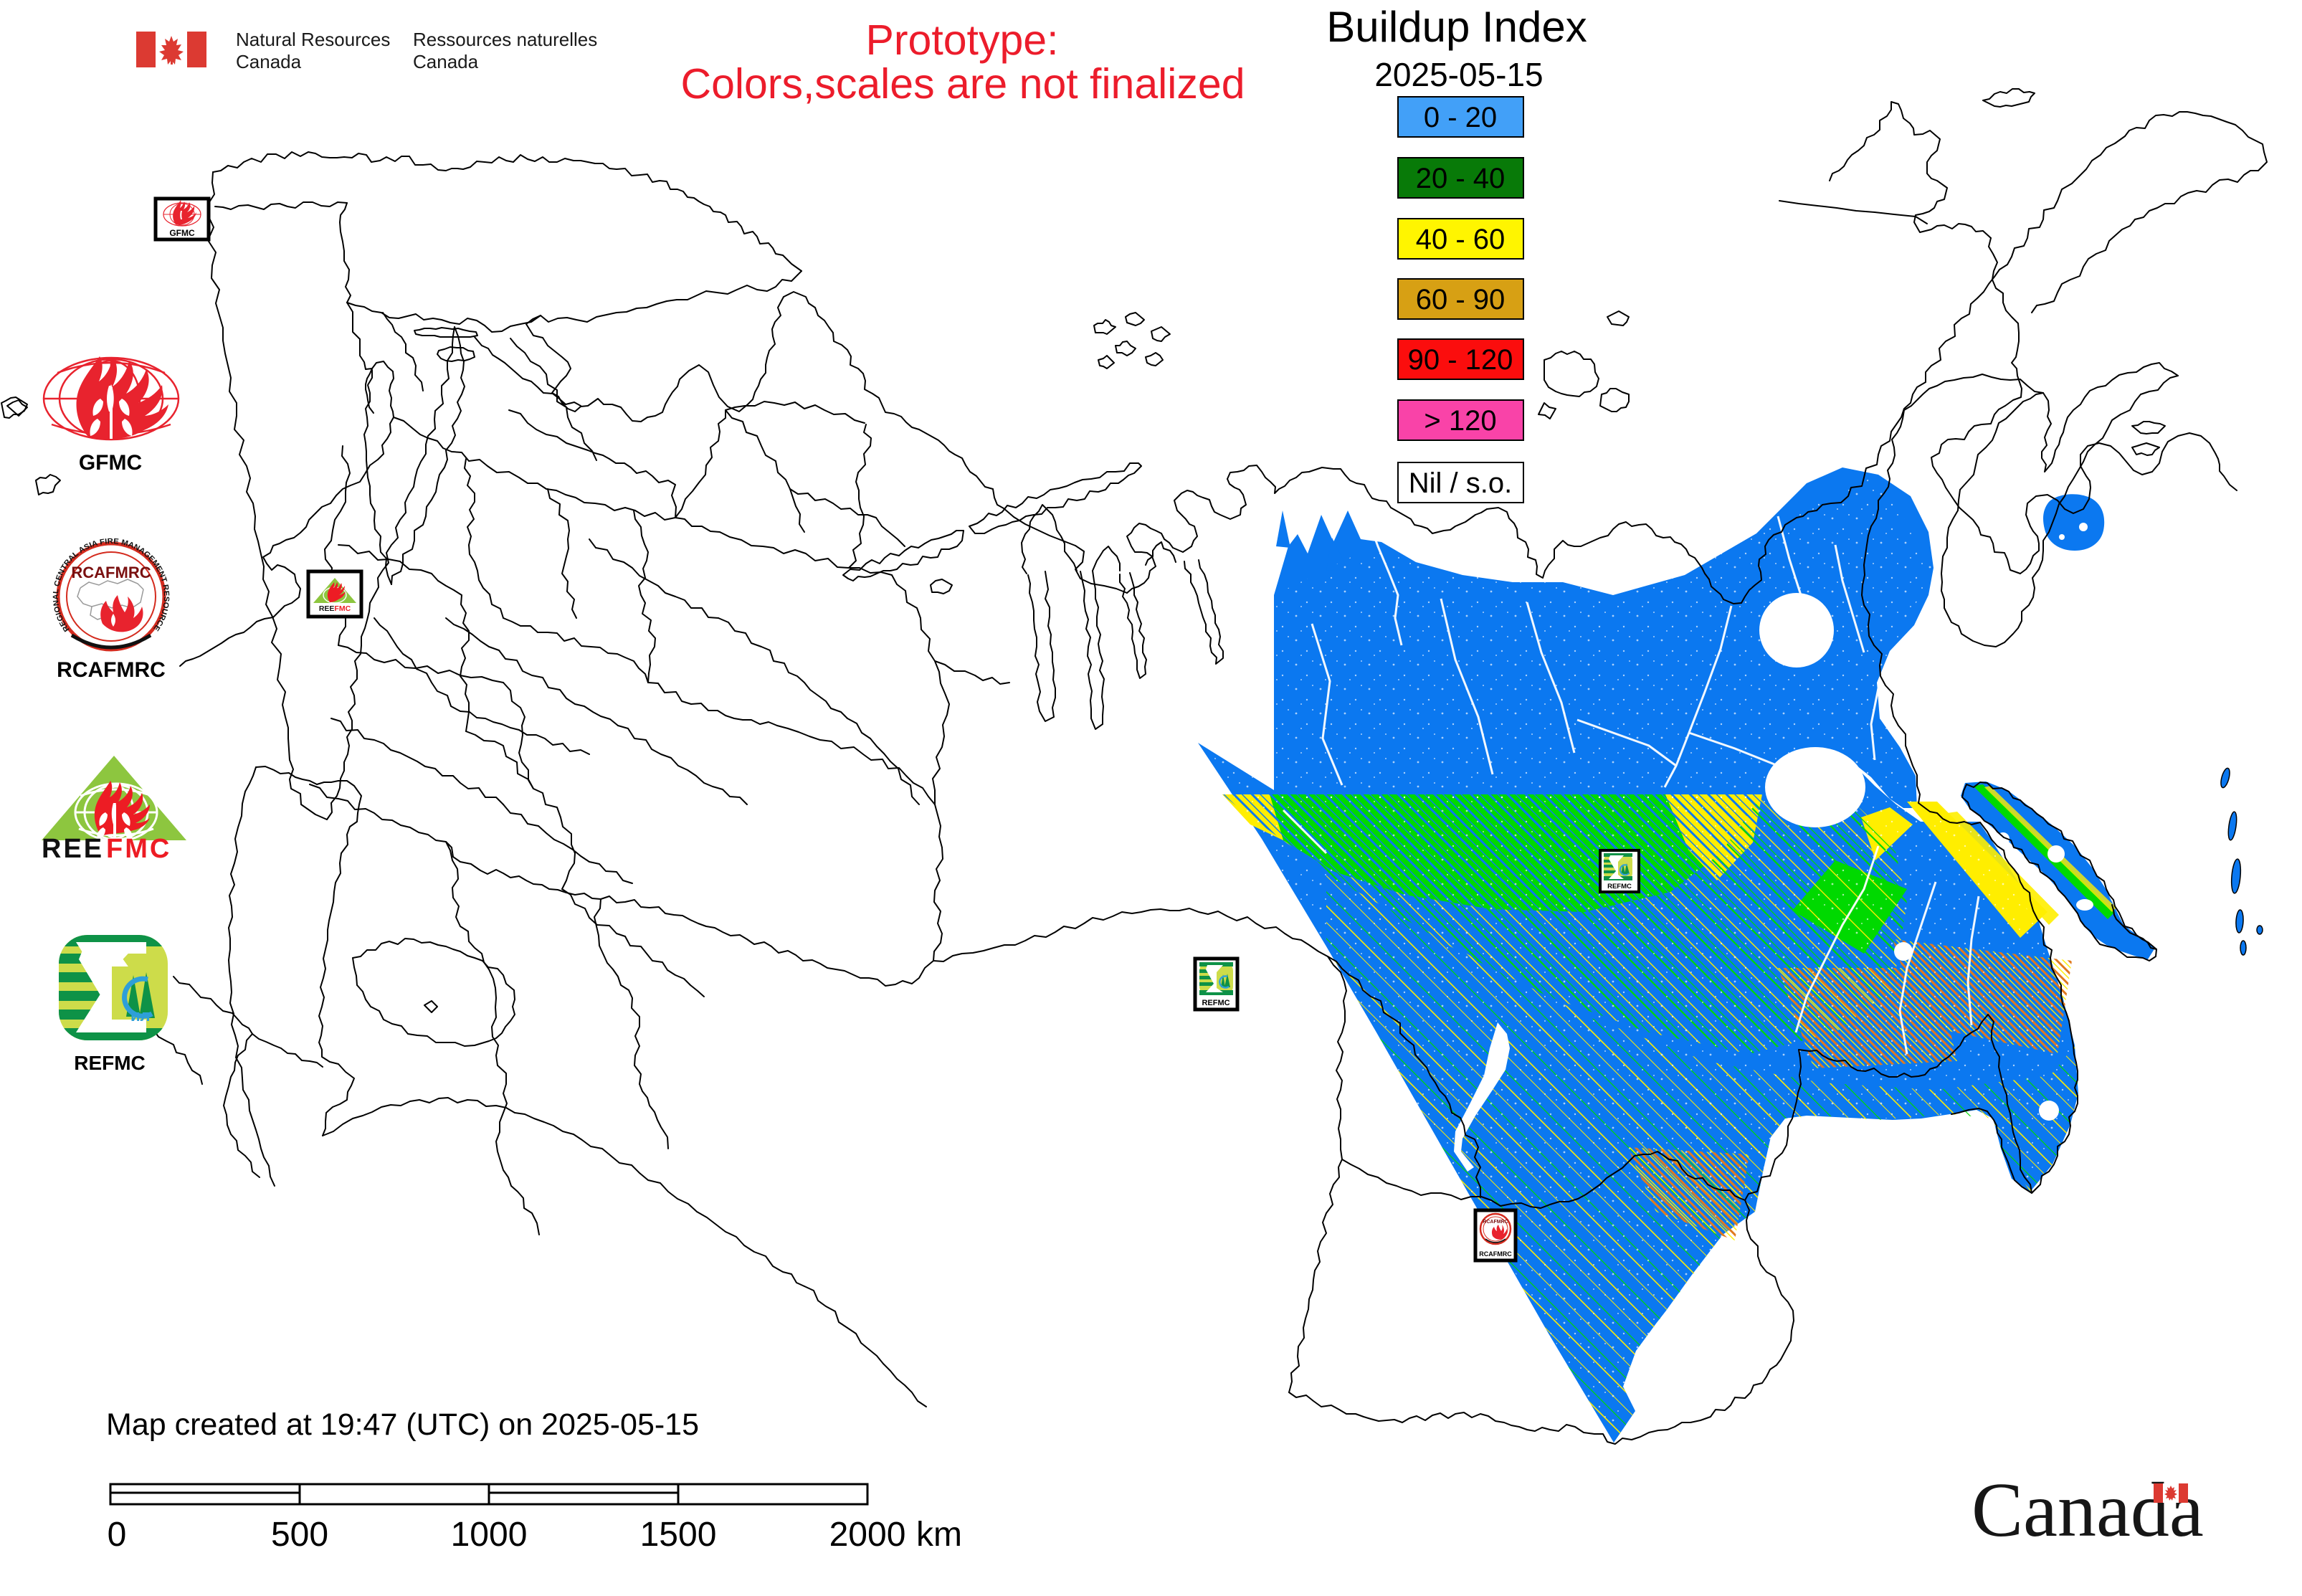 The height and width of the screenshot is (1596, 2302). I want to click on svg-text: 500, so click(299, 1535).